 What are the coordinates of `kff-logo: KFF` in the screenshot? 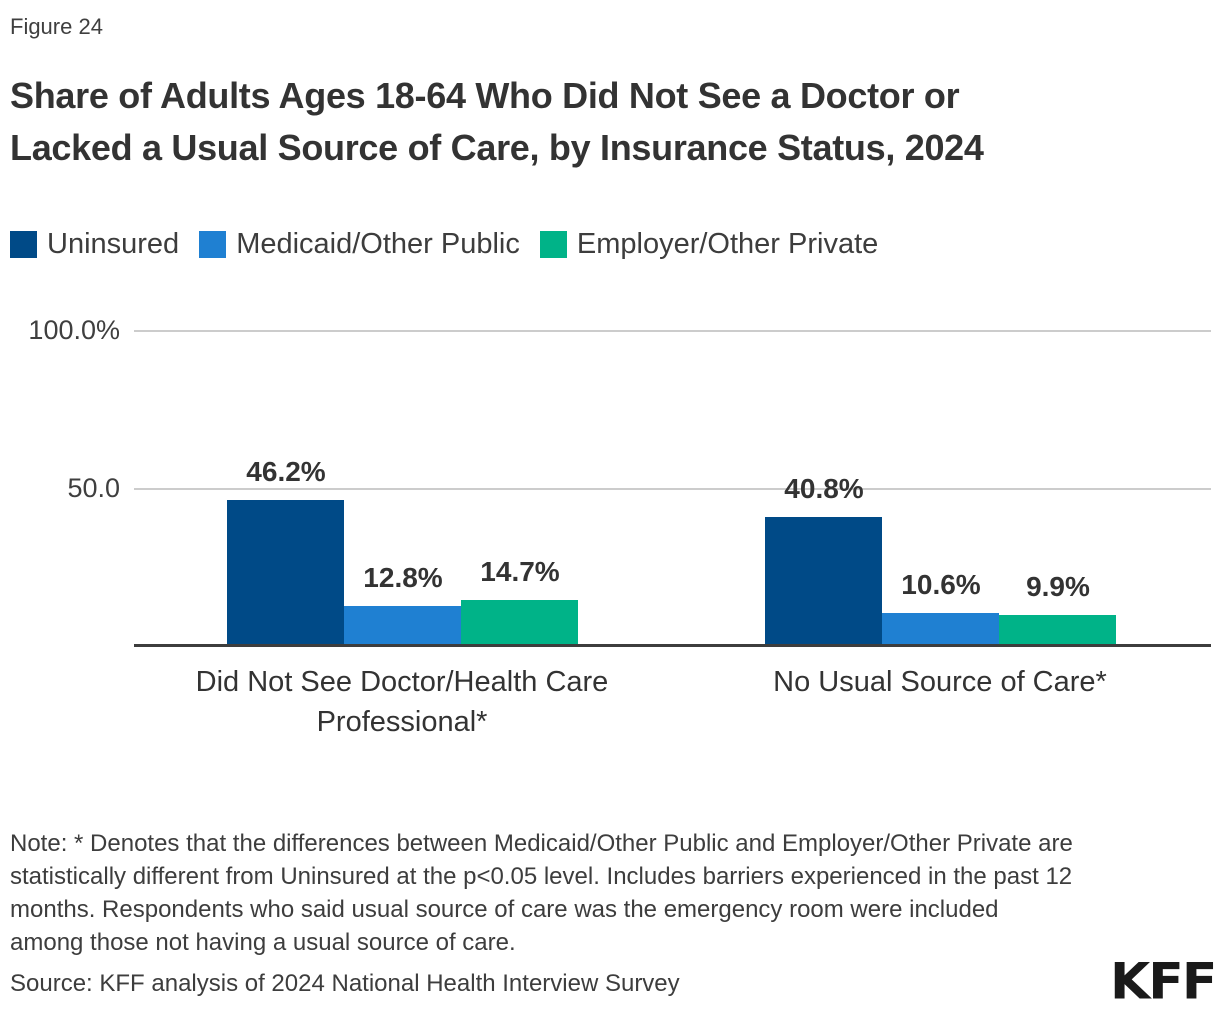 It's located at (1163, 982).